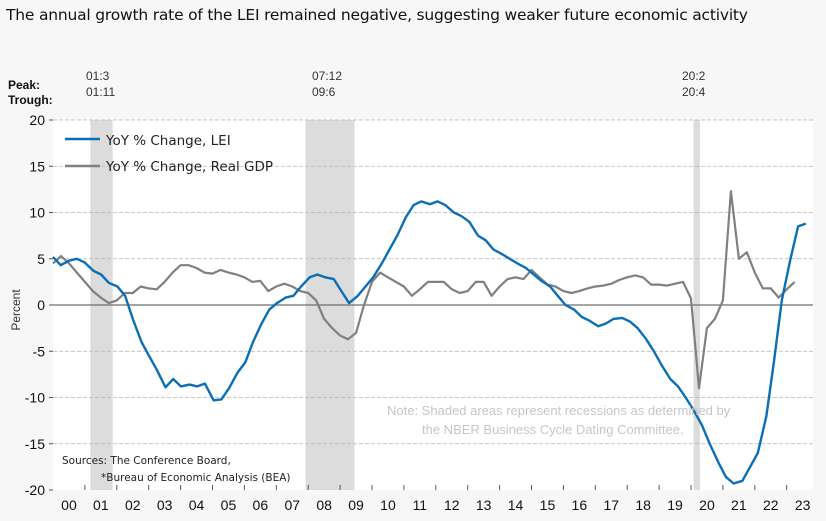 The width and height of the screenshot is (826, 521). Describe the element at coordinates (707, 505) in the screenshot. I see `x-tick-label: 20` at that location.